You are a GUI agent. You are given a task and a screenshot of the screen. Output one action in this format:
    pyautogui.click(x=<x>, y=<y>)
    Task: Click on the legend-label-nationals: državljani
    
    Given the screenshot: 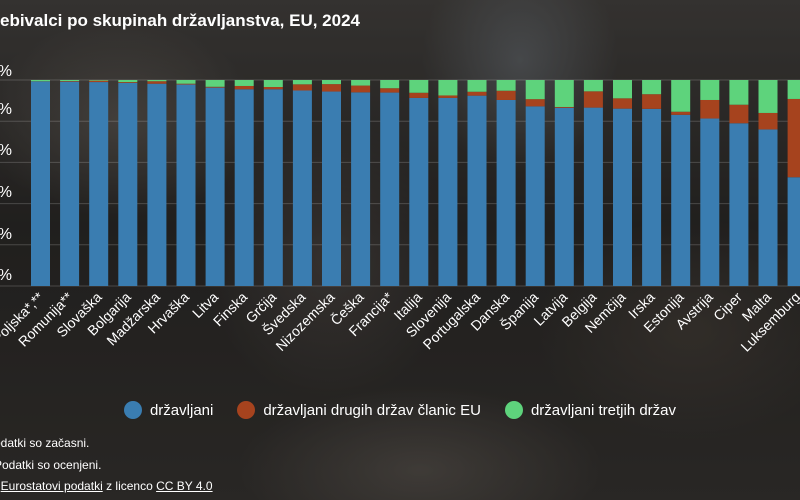 What is the action you would take?
    pyautogui.click(x=181, y=410)
    